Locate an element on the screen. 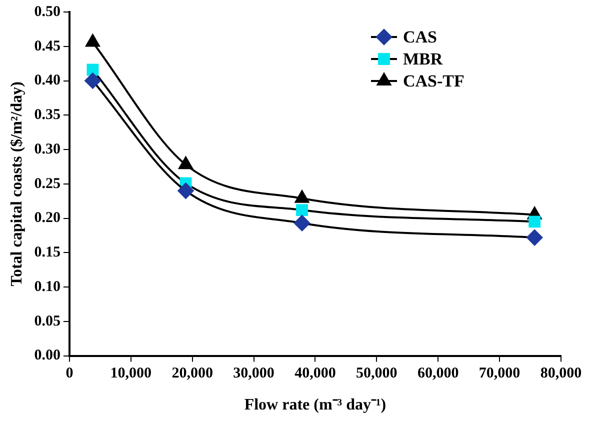  x-axis-title: Flow rate (m⁻³ day⁻¹) is located at coordinates (315, 405).